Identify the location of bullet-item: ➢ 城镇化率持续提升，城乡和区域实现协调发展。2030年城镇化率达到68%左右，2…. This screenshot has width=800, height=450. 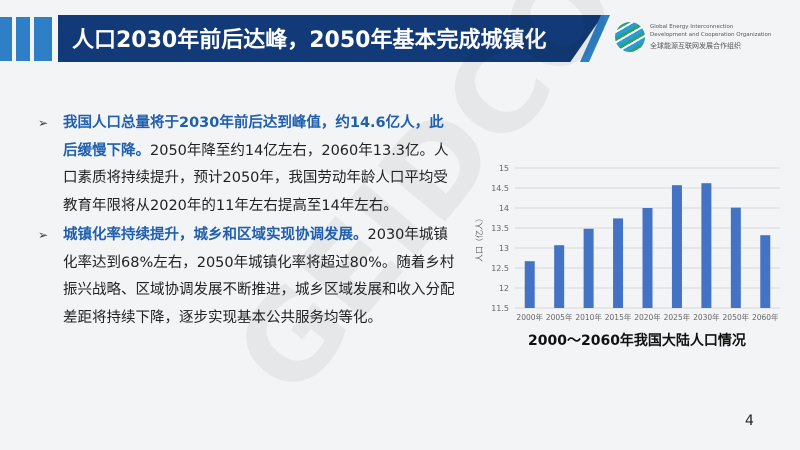
(248, 277).